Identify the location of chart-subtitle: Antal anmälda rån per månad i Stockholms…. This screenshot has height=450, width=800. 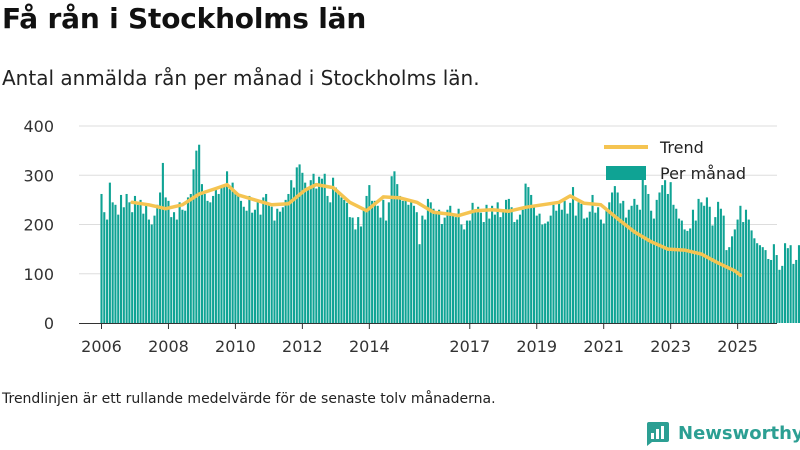
(241, 78).